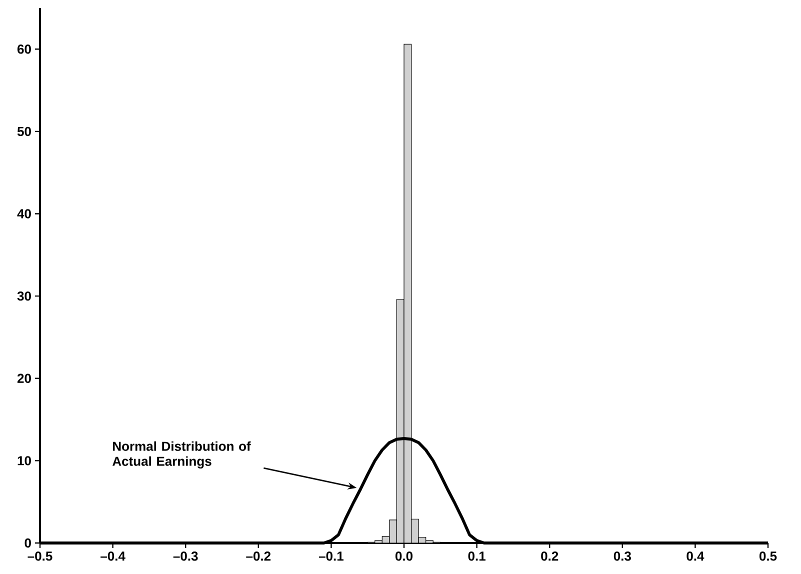  What do you see at coordinates (768, 556) in the screenshot?
I see `x-tick-label: 0.5` at bounding box center [768, 556].